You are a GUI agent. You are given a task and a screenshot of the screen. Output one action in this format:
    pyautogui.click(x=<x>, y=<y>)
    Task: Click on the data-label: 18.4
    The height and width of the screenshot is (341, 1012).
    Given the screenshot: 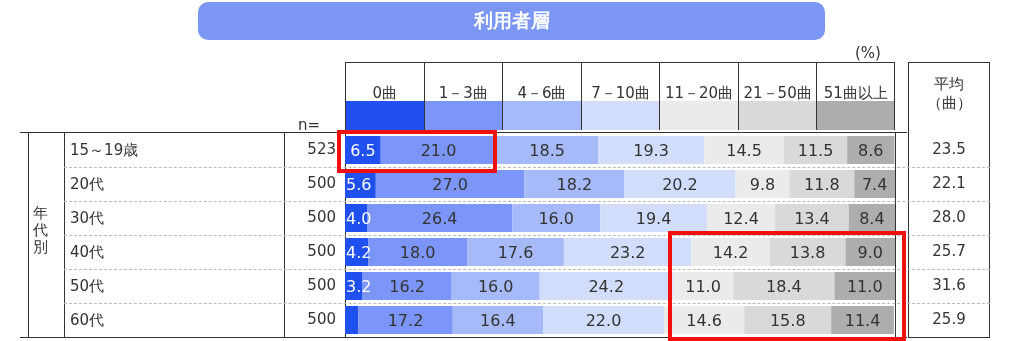 What is the action you would take?
    pyautogui.click(x=784, y=286)
    